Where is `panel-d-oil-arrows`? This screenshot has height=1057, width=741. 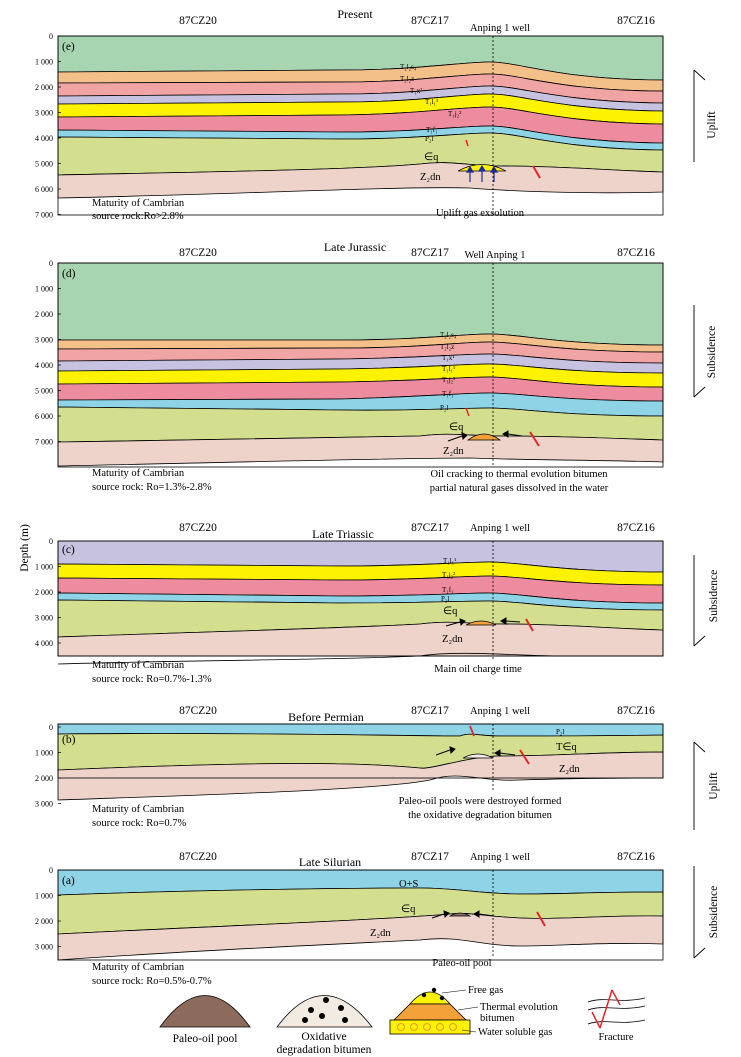 panel-d-oil-arrows is located at coordinates (485, 436).